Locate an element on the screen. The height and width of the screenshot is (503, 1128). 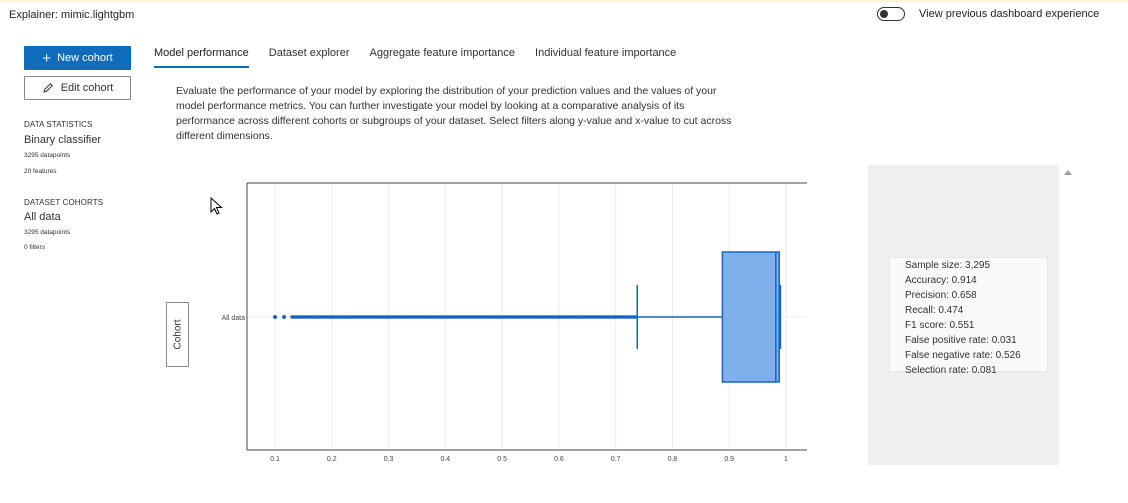
metric-selection-rate: Selection rate: 0.081 is located at coordinates (951, 370).